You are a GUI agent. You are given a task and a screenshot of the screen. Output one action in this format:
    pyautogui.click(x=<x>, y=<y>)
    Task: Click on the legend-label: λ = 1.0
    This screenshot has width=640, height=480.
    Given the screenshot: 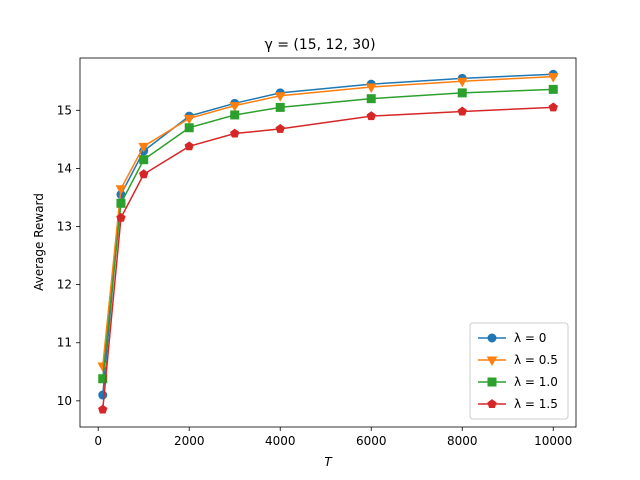 What is the action you would take?
    pyautogui.click(x=536, y=382)
    